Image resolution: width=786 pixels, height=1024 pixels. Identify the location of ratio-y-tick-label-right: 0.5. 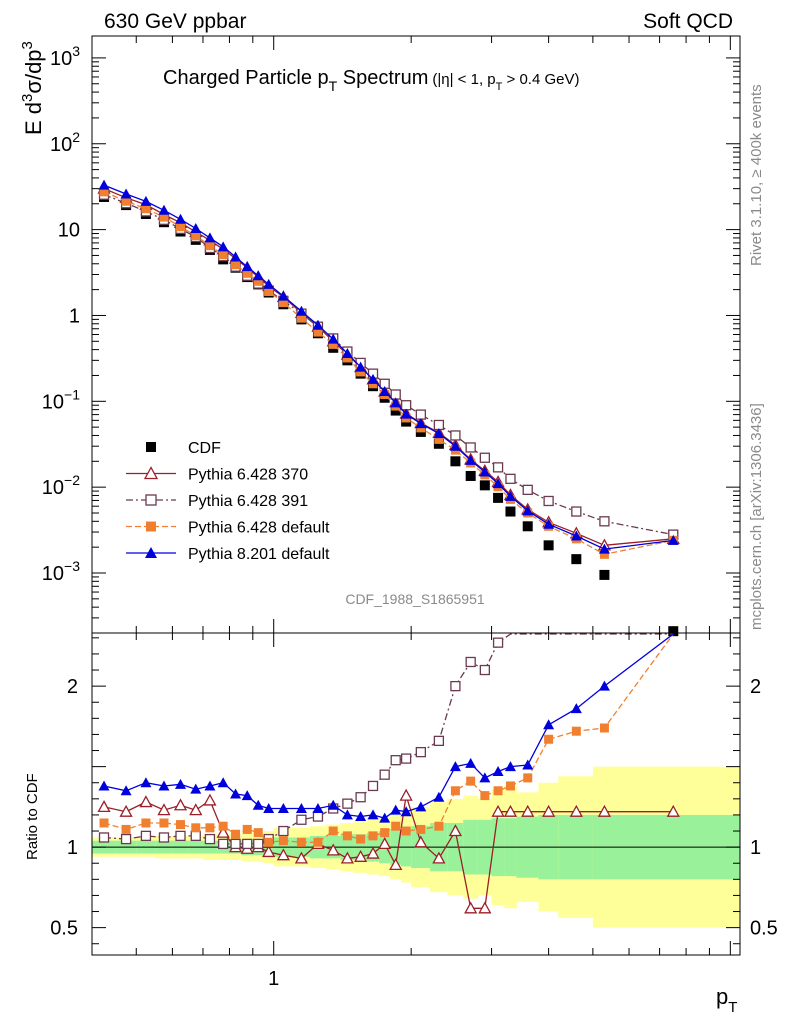
(764, 929).